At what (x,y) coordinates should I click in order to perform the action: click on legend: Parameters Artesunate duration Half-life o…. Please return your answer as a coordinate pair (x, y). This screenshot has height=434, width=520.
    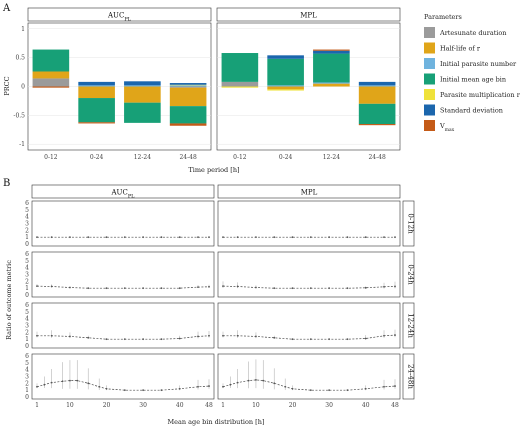
    Looking at the image, I should click on (472, 73).